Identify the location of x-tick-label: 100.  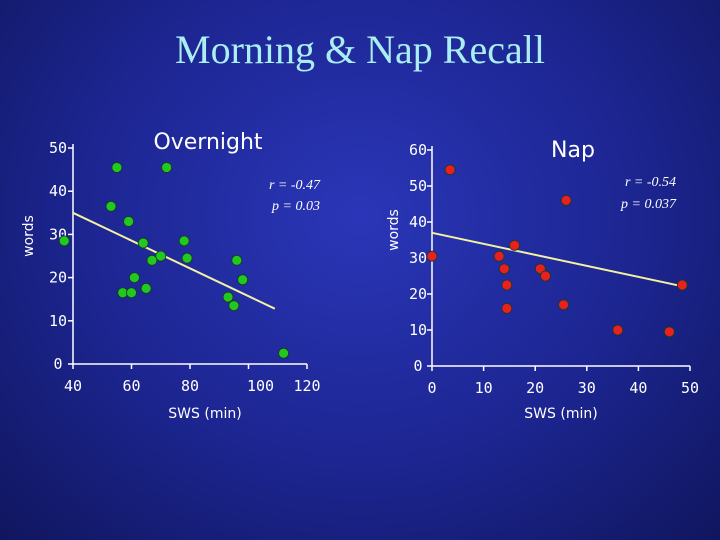
(260, 386).